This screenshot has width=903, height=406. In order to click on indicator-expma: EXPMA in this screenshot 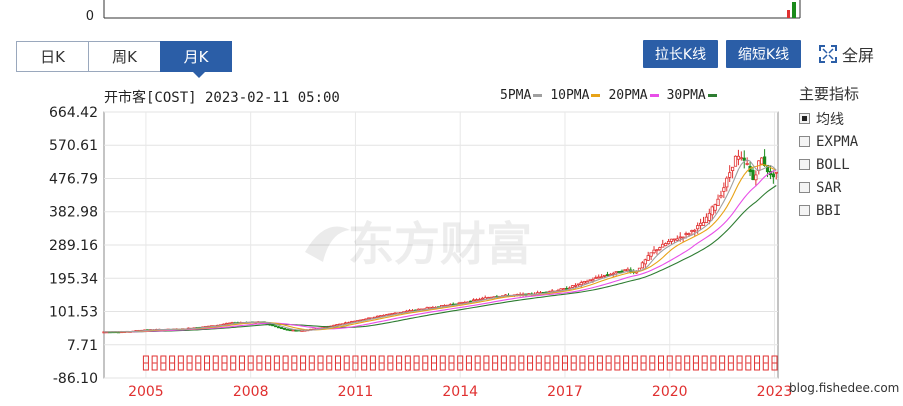, I will do `click(849, 141)`.